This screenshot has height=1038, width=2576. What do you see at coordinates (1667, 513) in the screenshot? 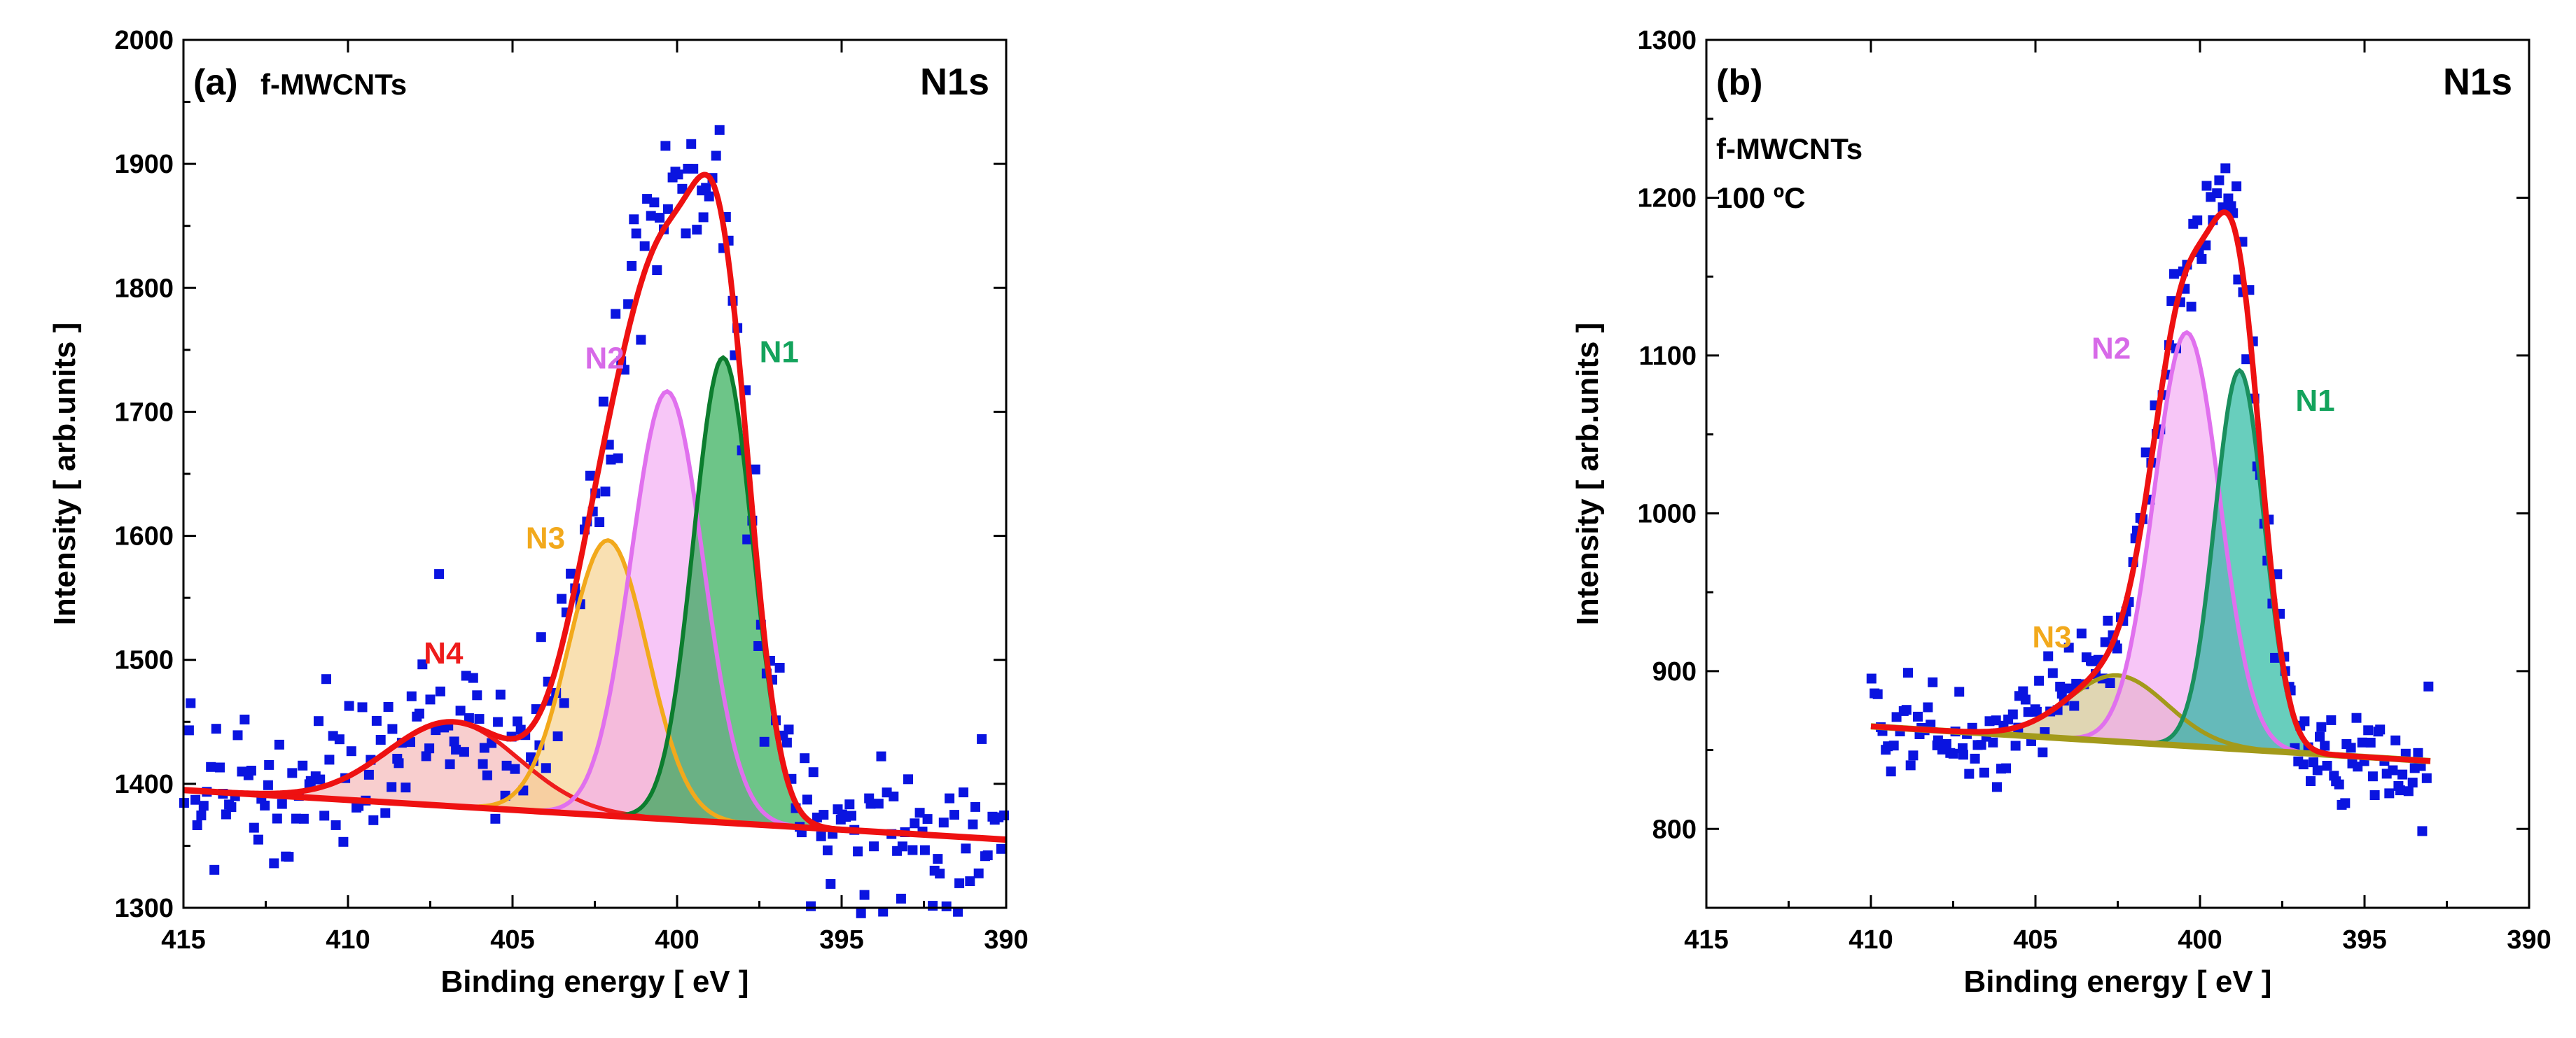
I see `y-tick-label: 1000` at bounding box center [1667, 513].